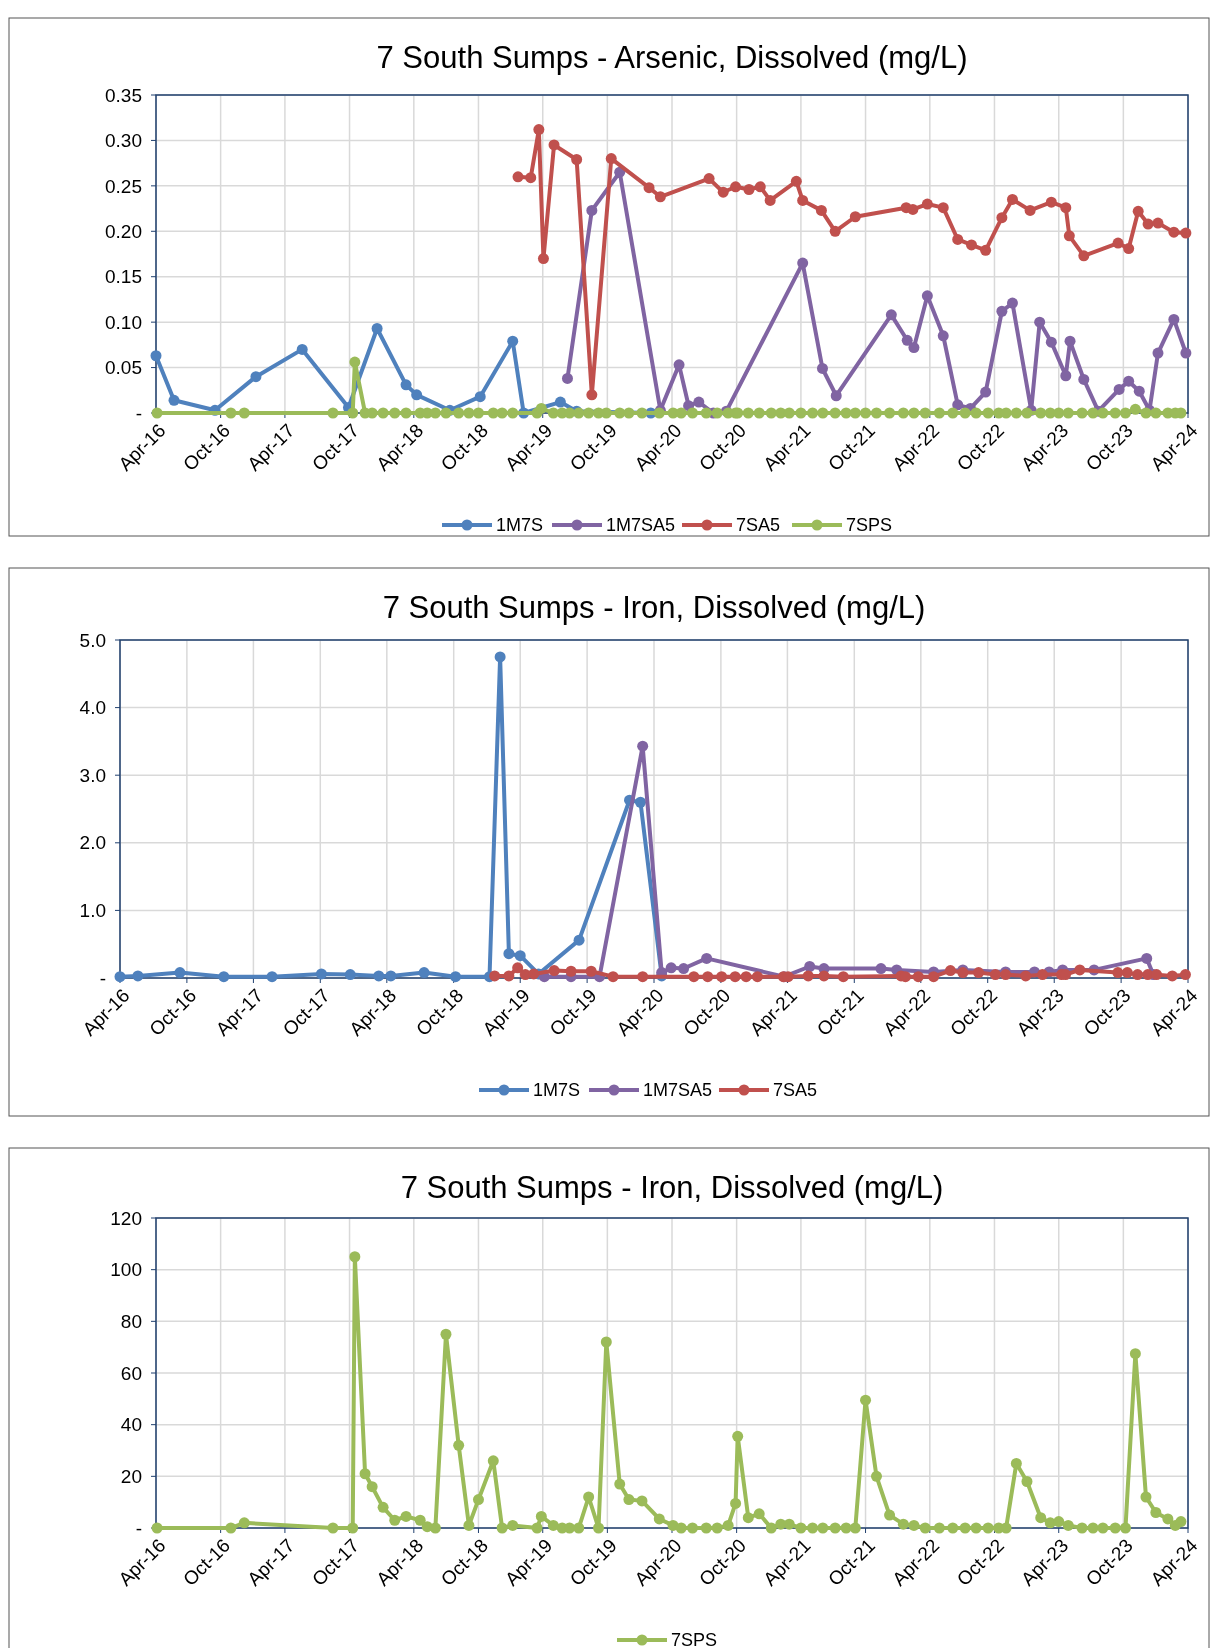 This screenshot has height=1652, width=1219. I want to click on y-tick-label: 2.0, so click(92, 843).